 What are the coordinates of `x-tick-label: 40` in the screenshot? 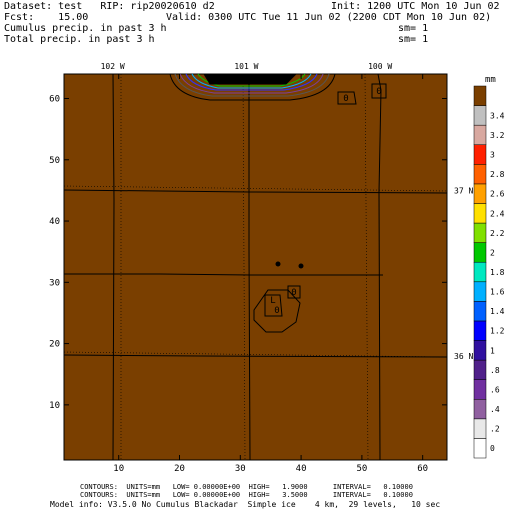 It's located at (301, 469).